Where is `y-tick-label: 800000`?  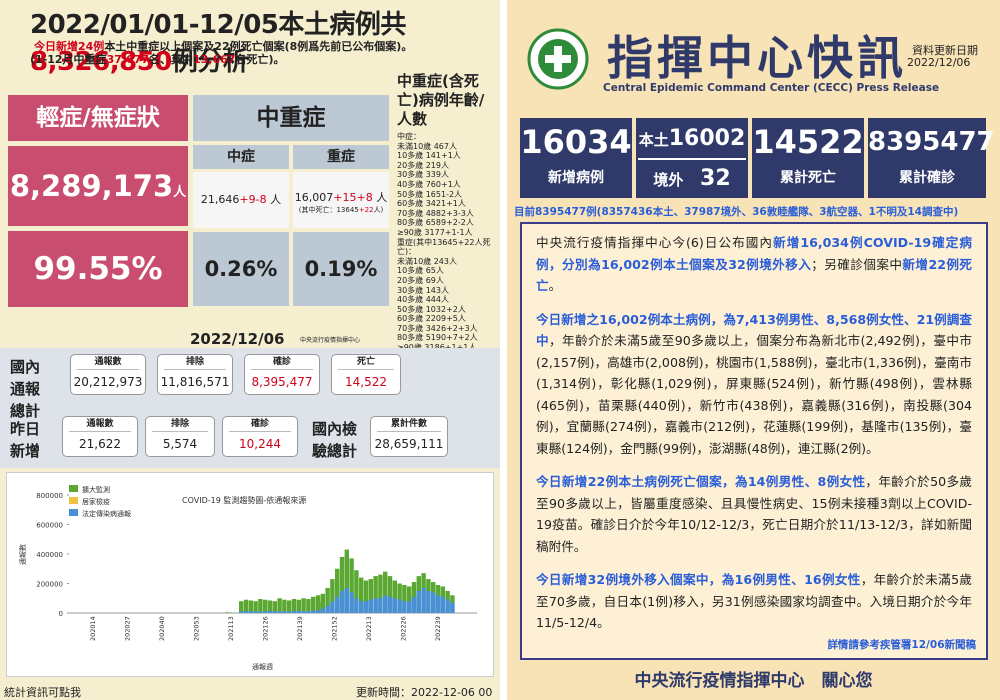
y-tick-label: 800000 is located at coordinates (49, 496).